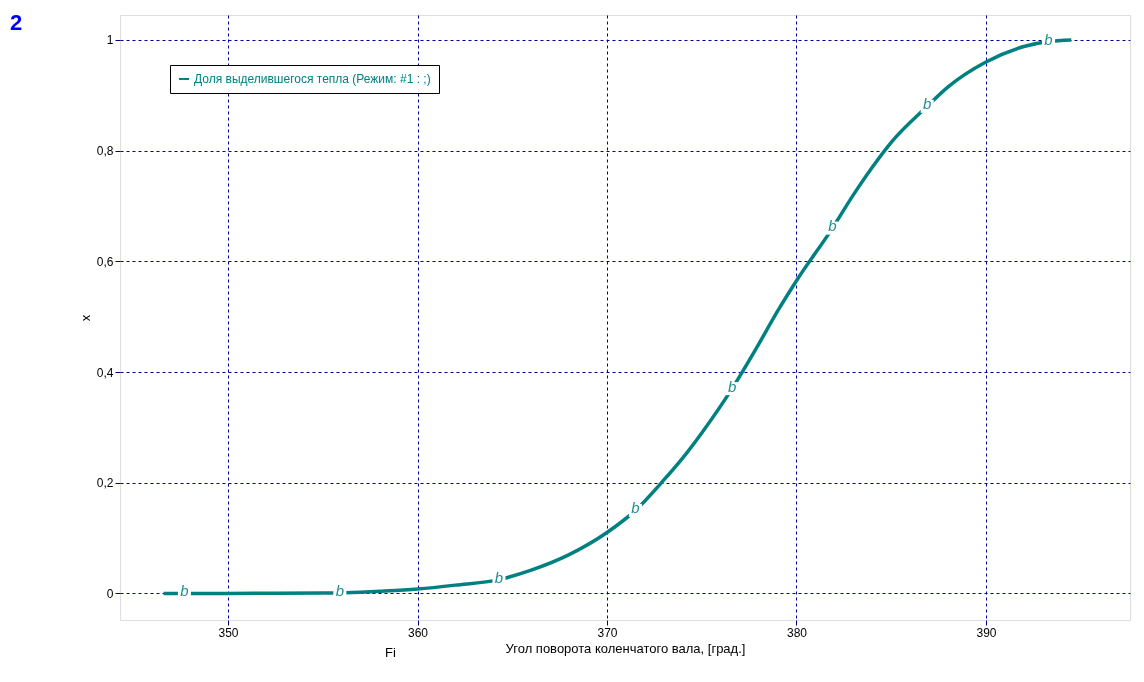  What do you see at coordinates (110, 40) in the screenshot?
I see `y-tick-label: 1` at bounding box center [110, 40].